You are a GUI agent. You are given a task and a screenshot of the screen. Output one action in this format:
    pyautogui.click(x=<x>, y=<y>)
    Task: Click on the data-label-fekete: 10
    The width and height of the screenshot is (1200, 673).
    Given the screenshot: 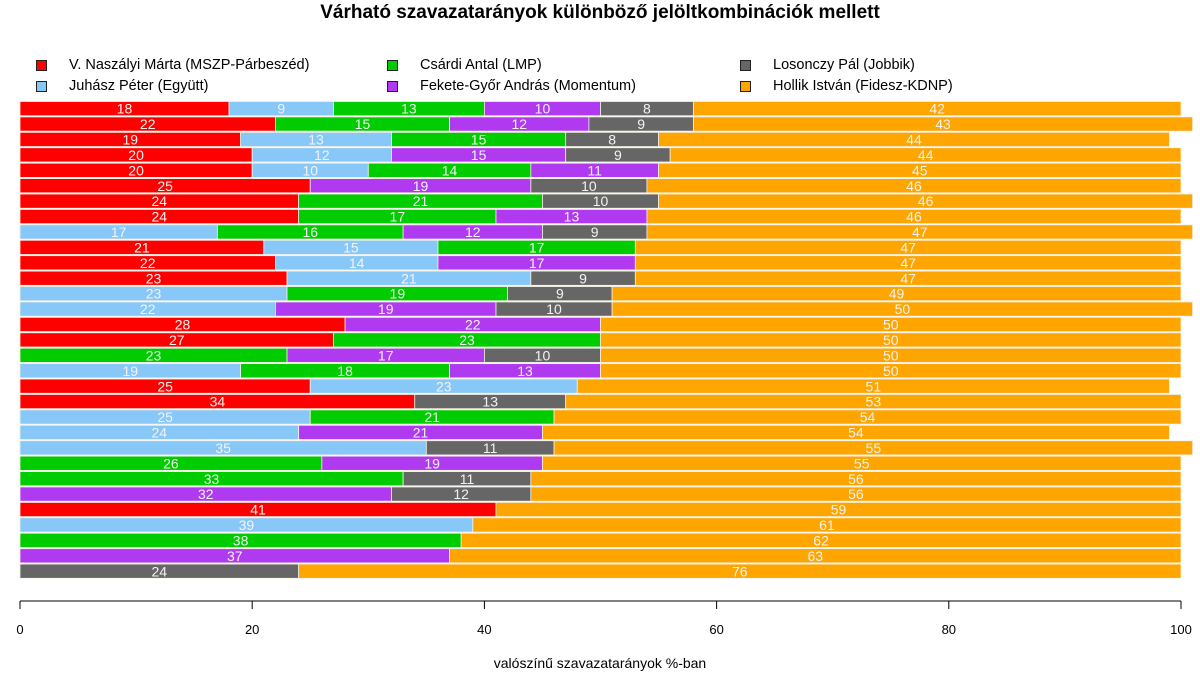 What is the action you would take?
    pyautogui.click(x=543, y=109)
    